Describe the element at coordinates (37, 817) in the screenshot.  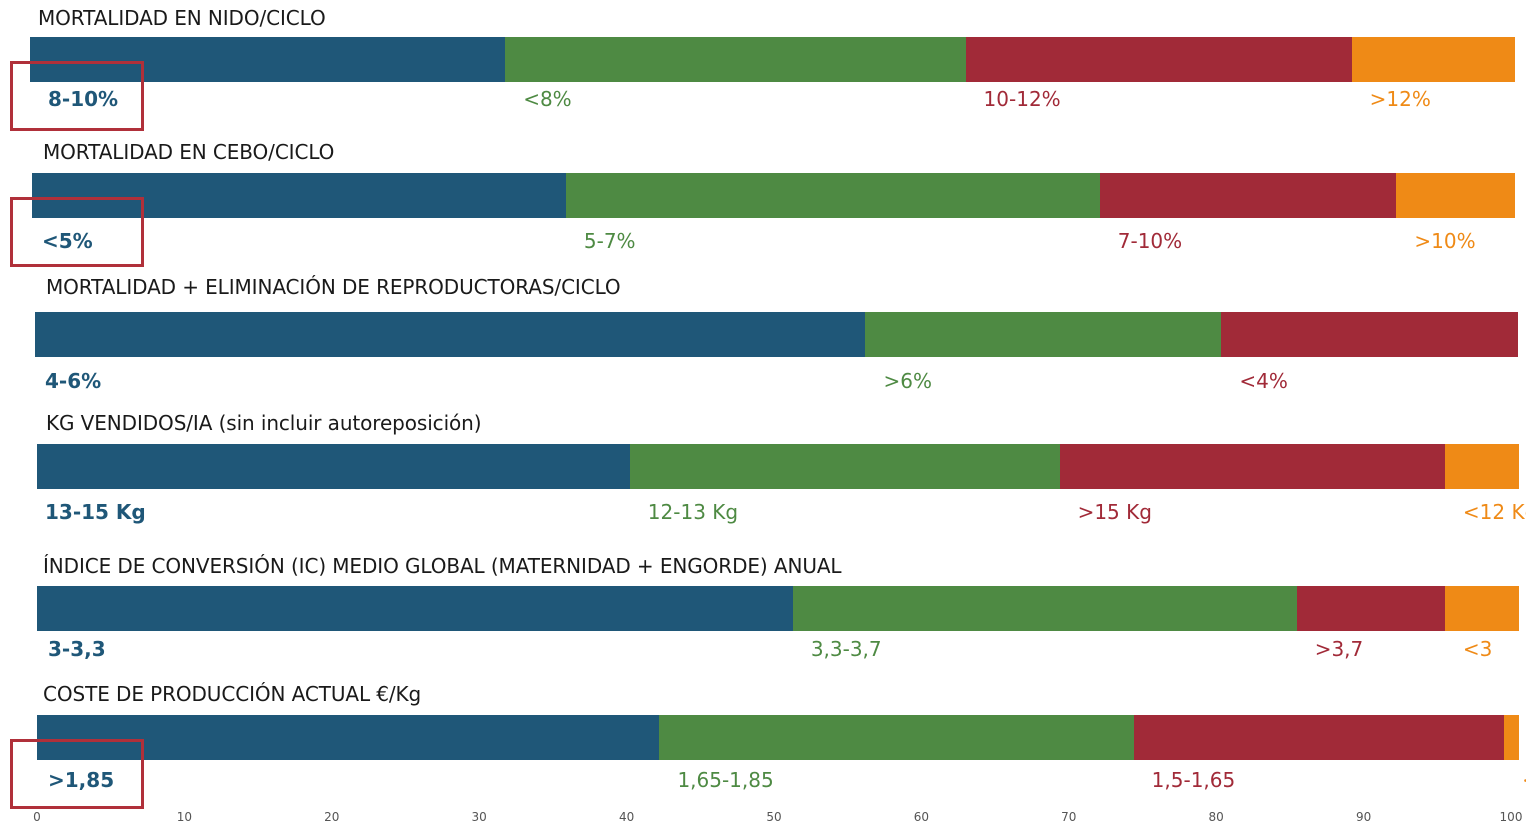
I see `x-axis-tick-label: 0` at that location.